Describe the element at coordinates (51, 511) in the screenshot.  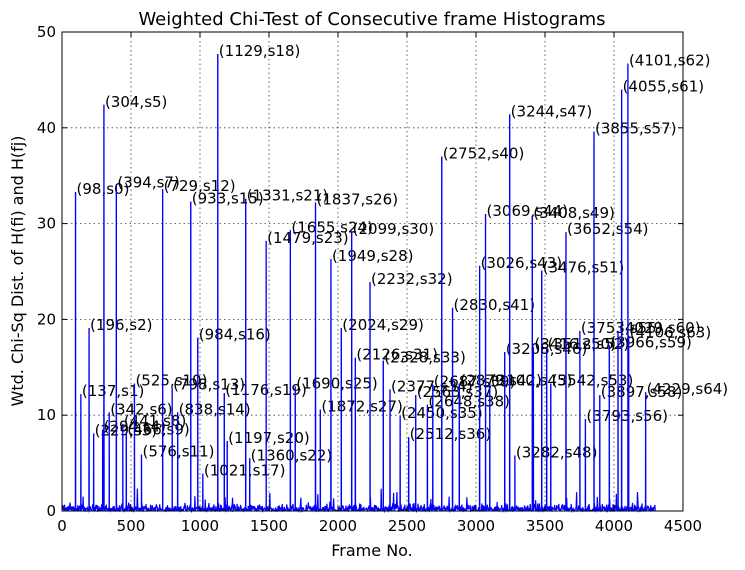
I see `y-tick-label: 0` at that location.